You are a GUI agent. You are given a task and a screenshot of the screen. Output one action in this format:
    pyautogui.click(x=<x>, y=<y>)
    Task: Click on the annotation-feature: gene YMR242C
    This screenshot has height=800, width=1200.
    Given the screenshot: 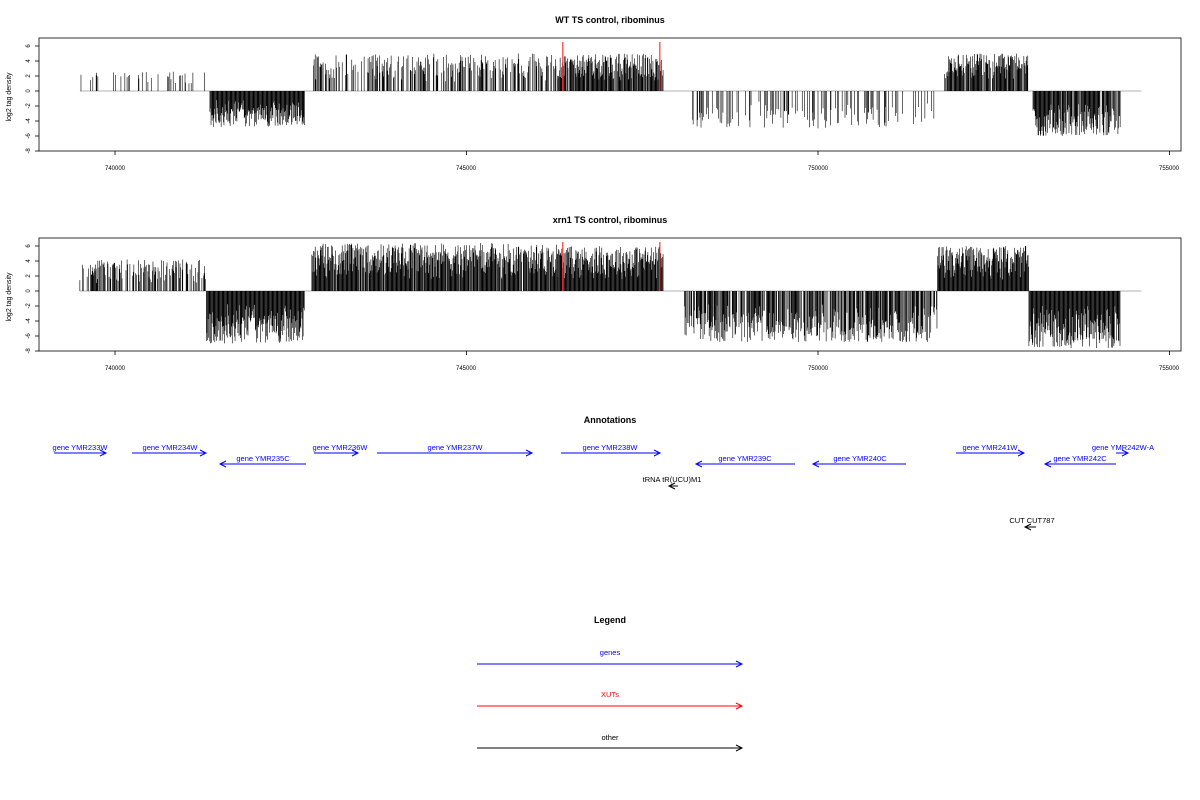 What is the action you would take?
    pyautogui.click(x=1079, y=461)
    